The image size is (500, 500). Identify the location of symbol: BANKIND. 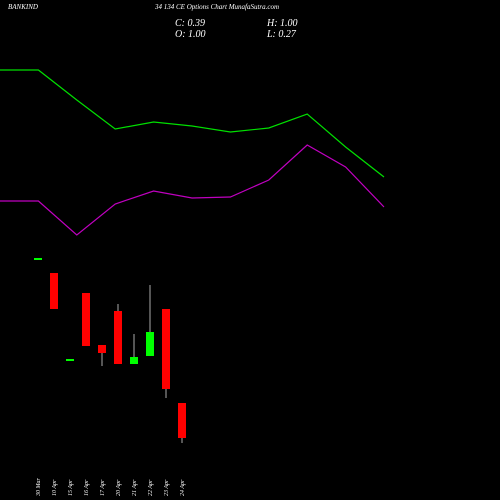
(23, 7).